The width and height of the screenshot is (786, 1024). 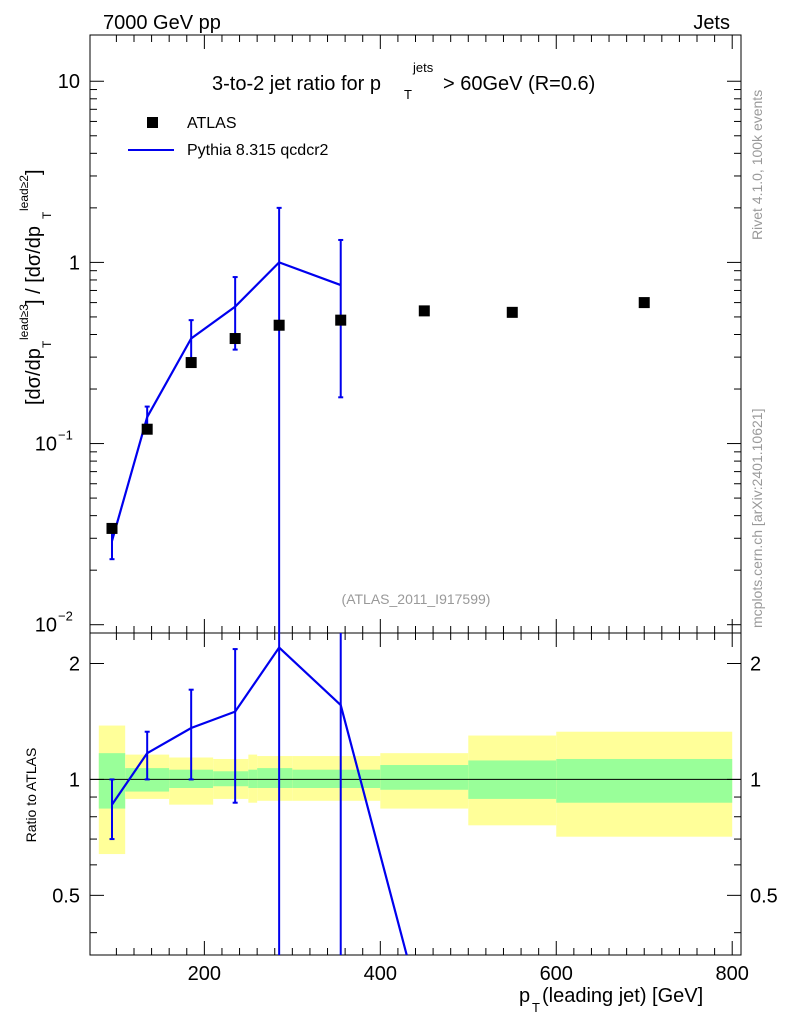 I want to click on svg-text: ] / [dσ/dp, so click(x=34, y=265).